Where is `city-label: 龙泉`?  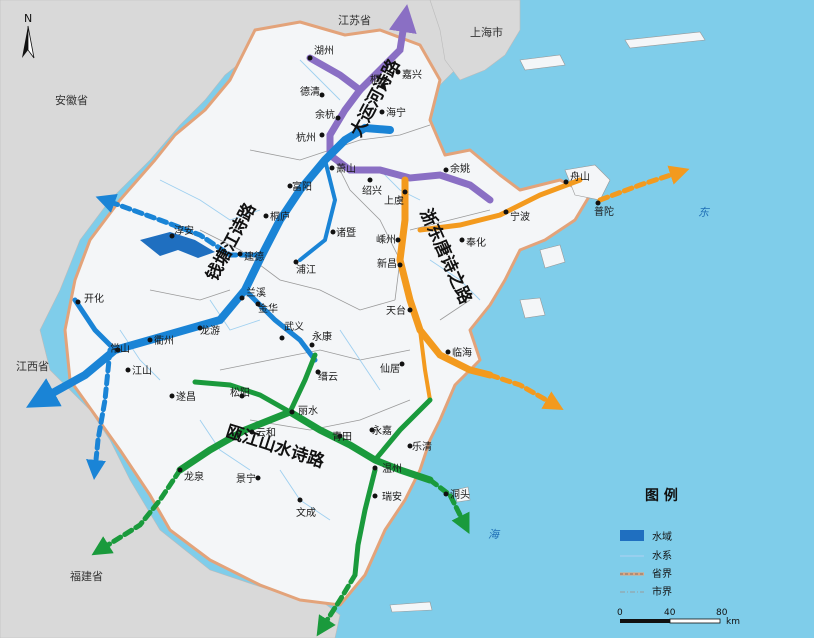
city-label: 龙泉 is located at coordinates (194, 476).